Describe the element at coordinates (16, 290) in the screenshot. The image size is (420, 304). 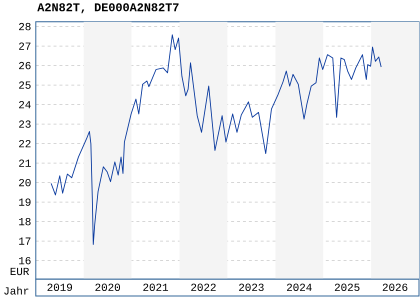
I see `x-axis-title: Jahr` at that location.